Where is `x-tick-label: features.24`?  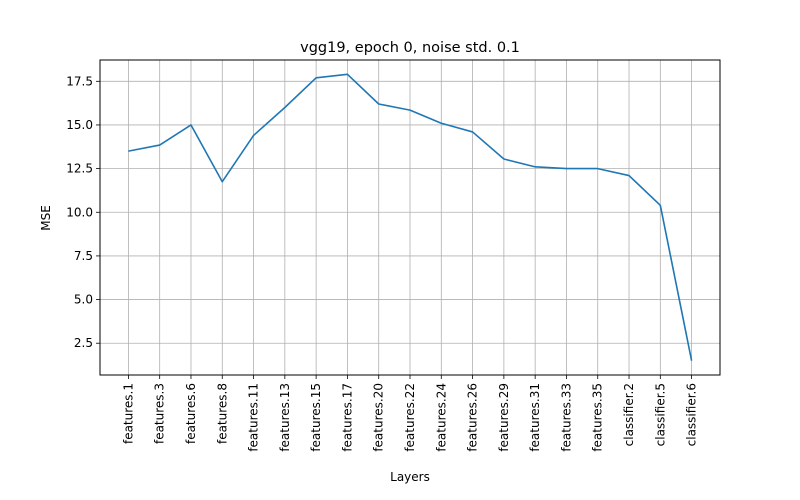
x-tick-label: features.24 is located at coordinates (441, 417).